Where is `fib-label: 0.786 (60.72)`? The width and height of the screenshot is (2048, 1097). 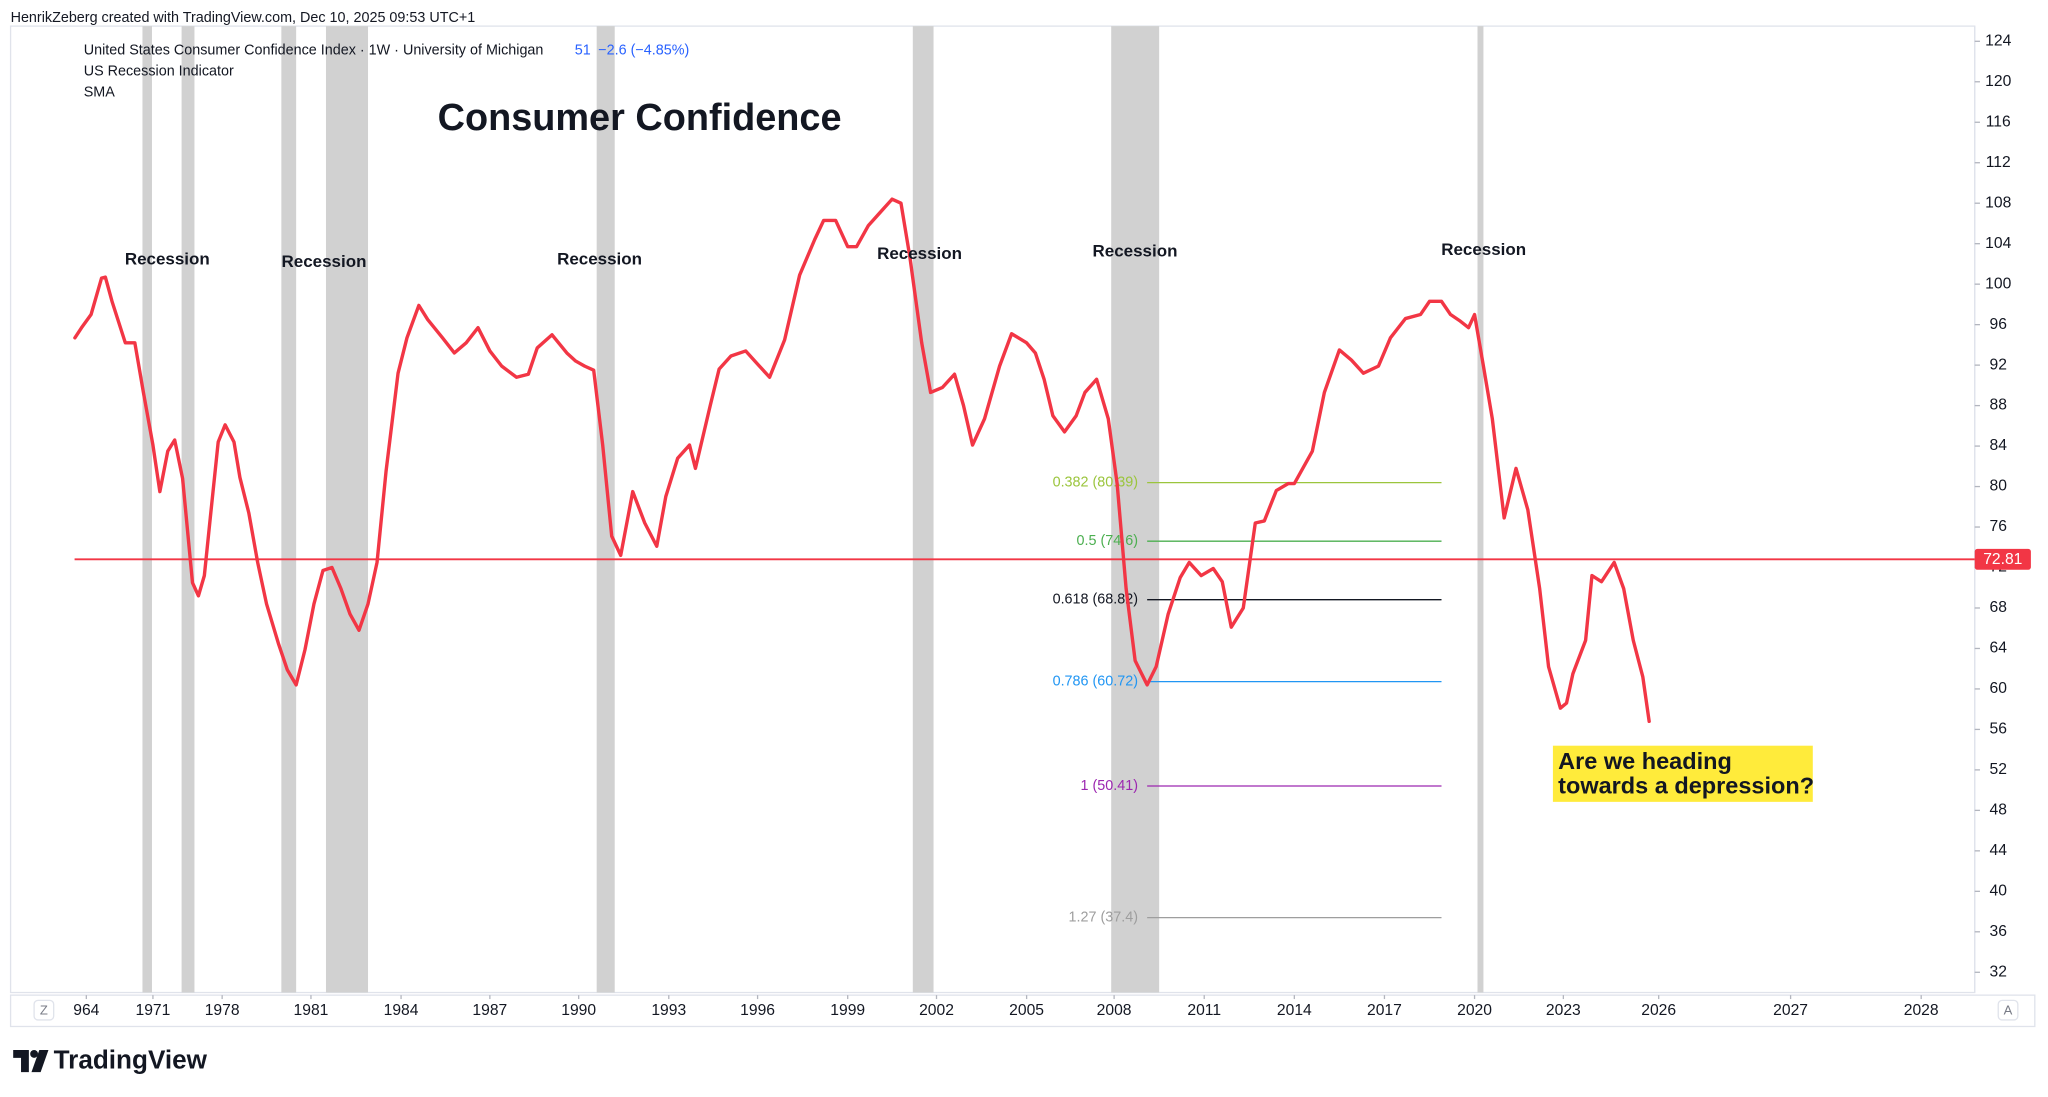
fib-label: 0.786 (60.72) is located at coordinates (1095, 681).